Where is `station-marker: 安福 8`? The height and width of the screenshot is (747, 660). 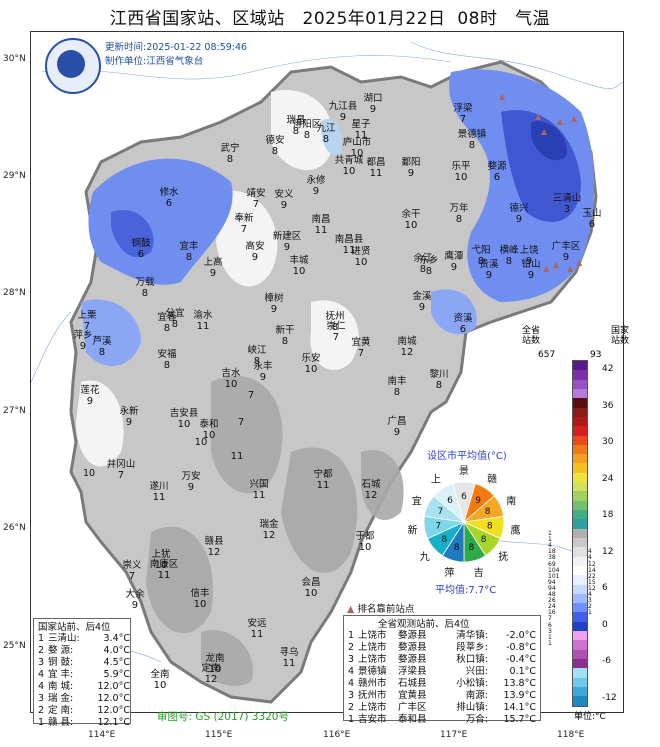
station-marker: 安福 8 is located at coordinates (166, 360).